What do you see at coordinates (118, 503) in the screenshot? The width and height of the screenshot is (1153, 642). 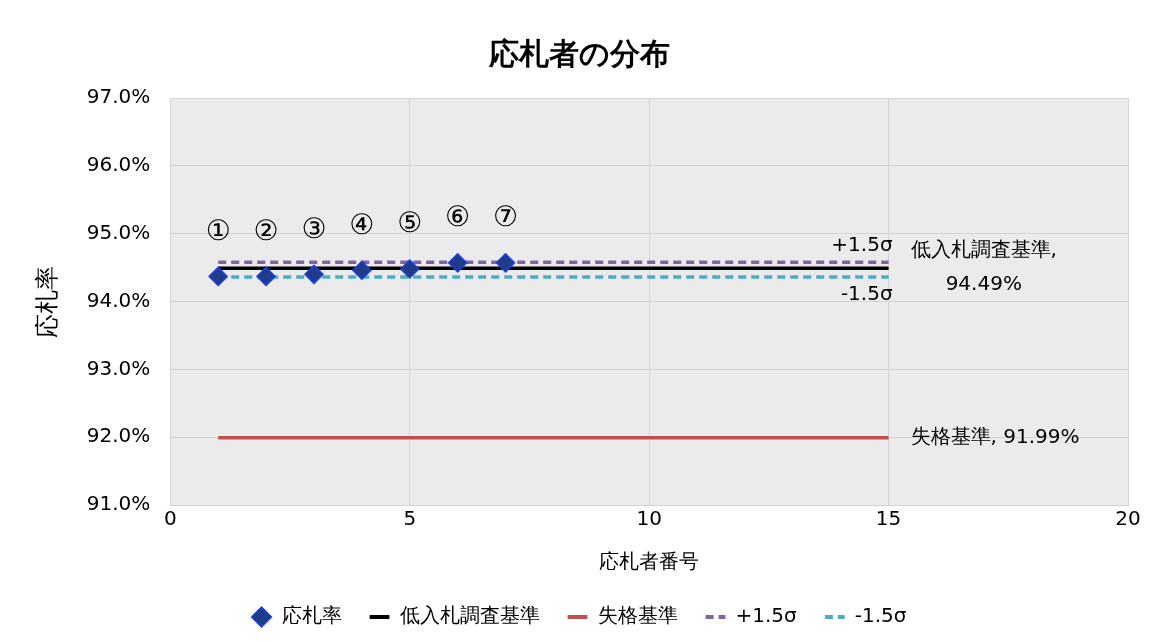 I see `y-tick-label: 91.0%` at bounding box center [118, 503].